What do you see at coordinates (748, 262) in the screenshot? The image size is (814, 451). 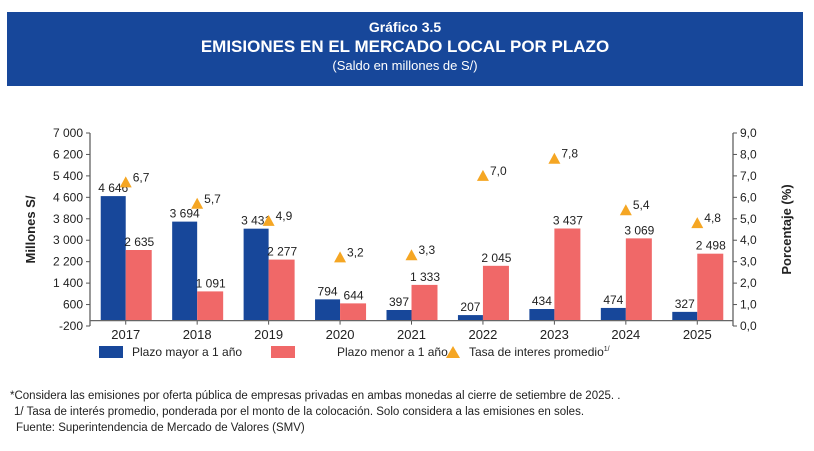 I see `y2-tick-label: 3,0` at bounding box center [748, 262].